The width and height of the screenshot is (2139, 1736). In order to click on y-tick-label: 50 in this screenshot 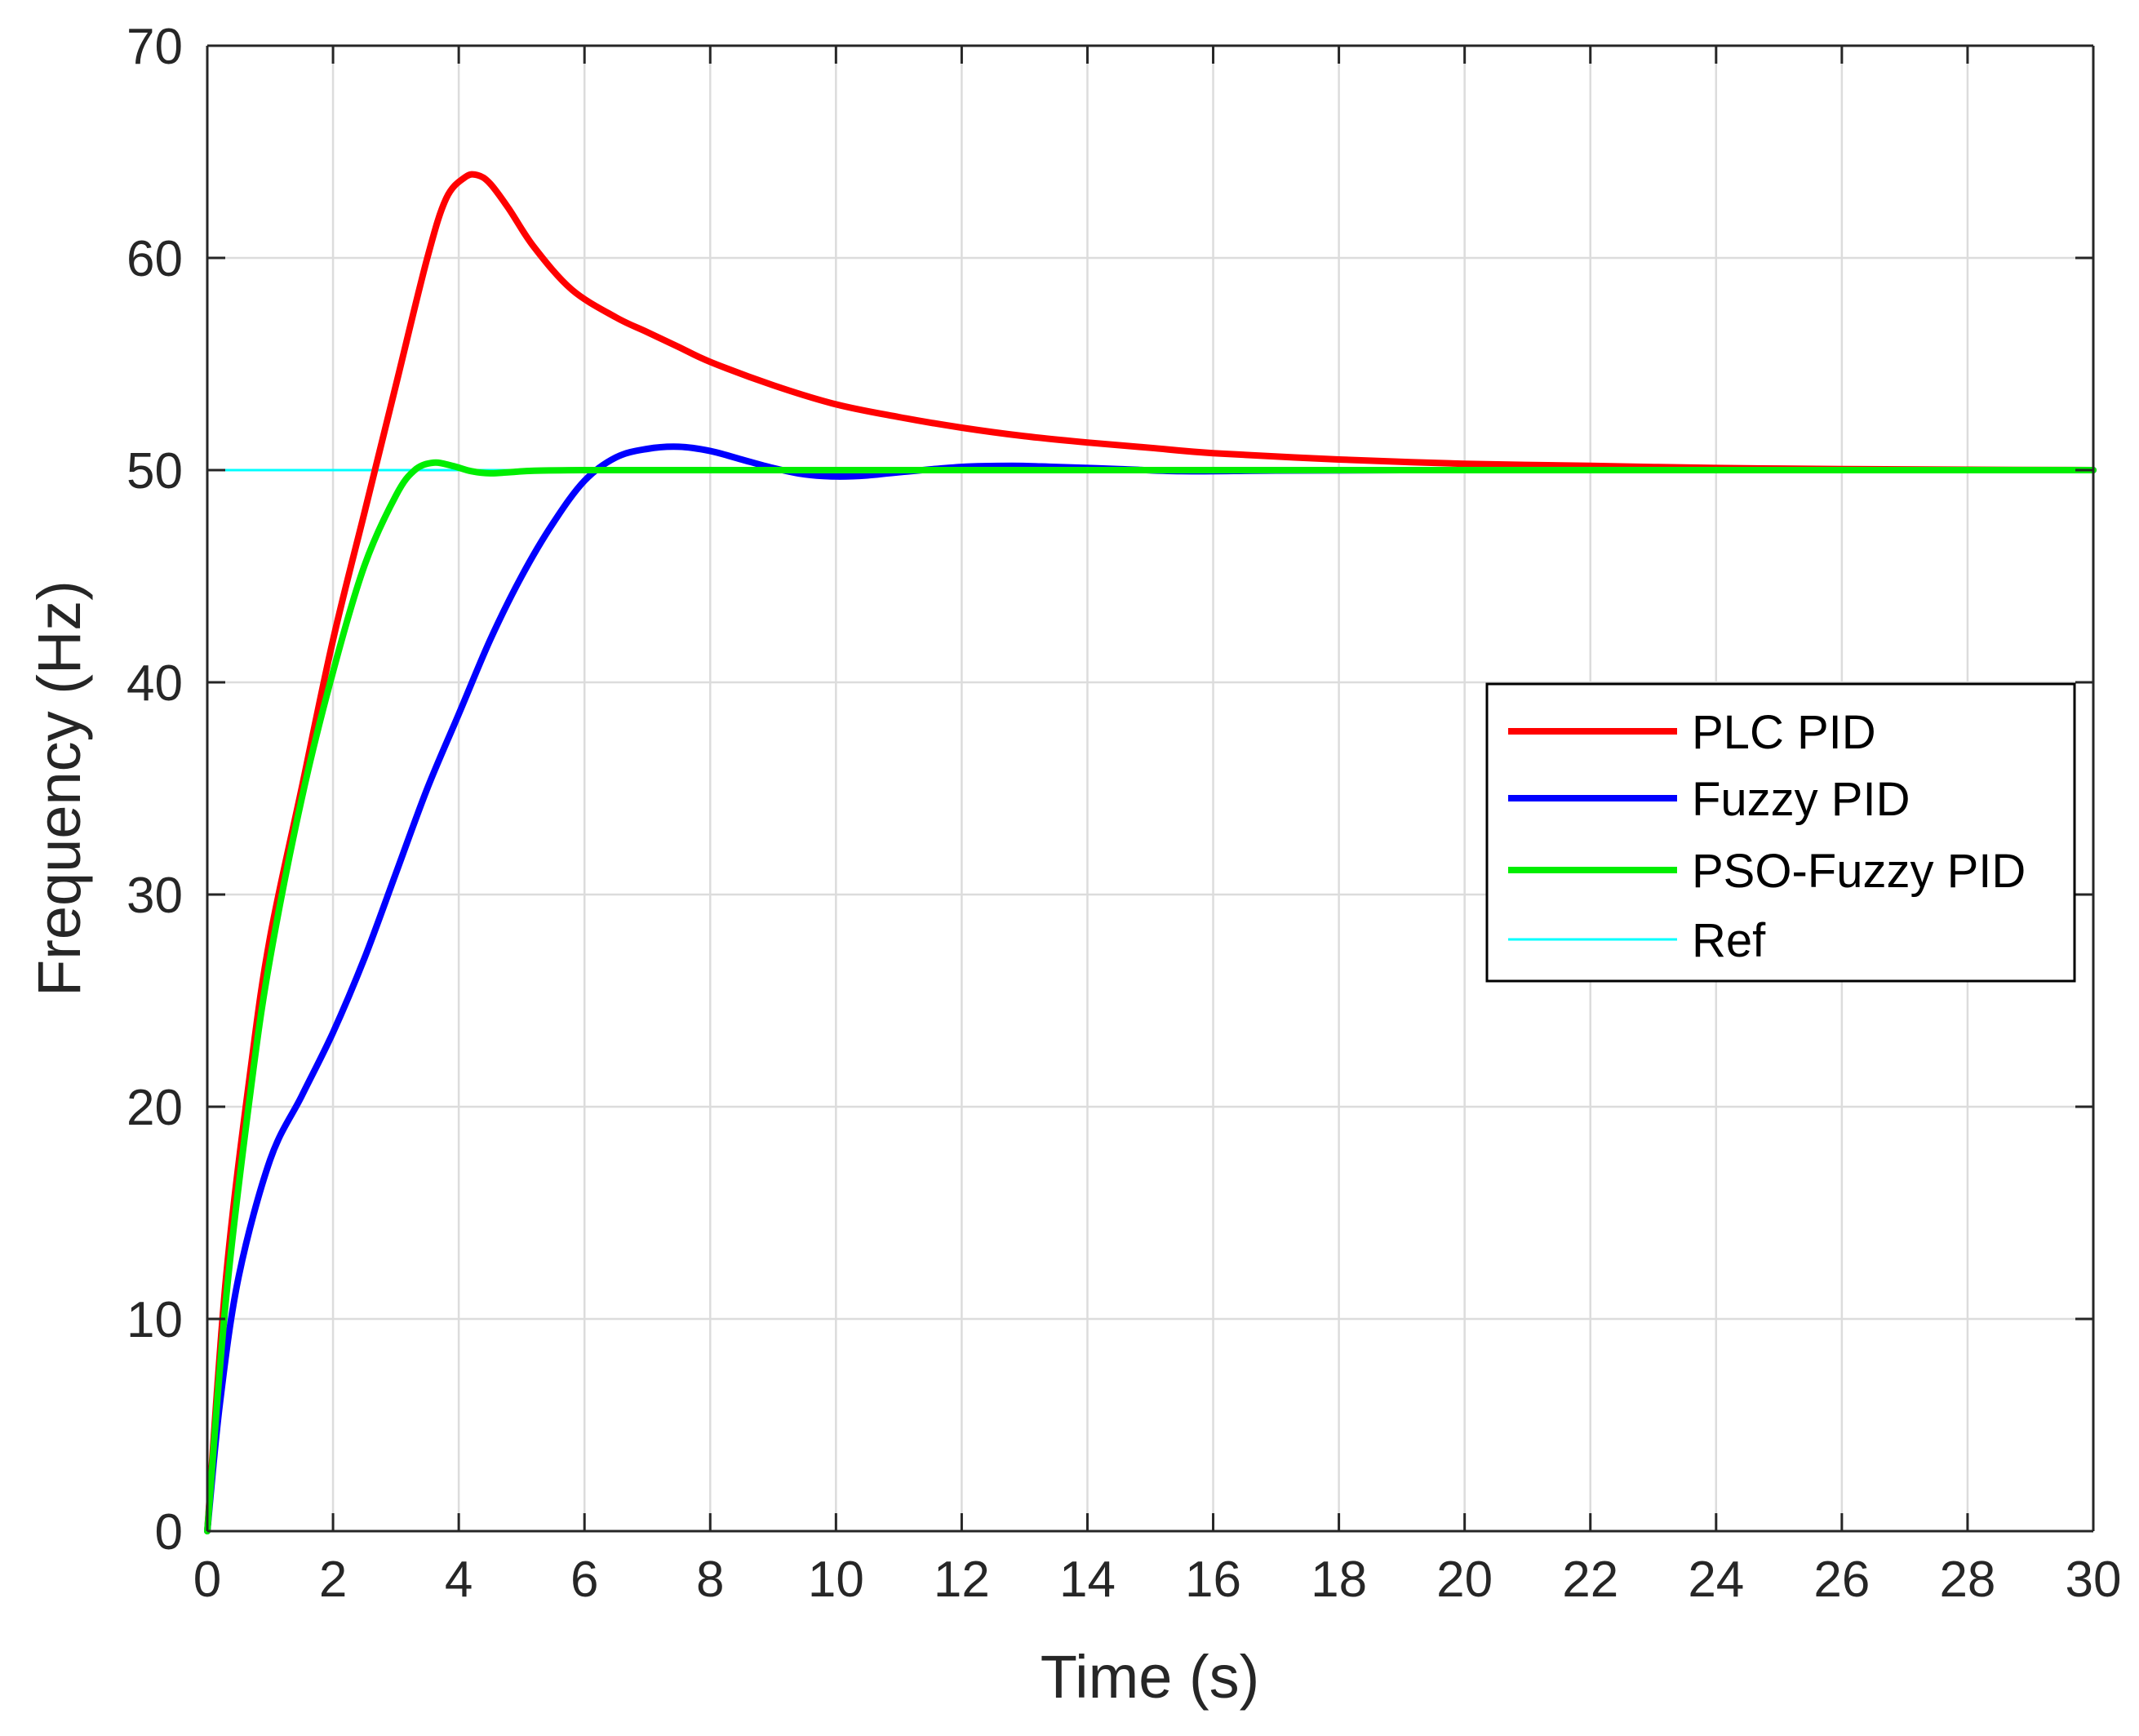, I will do `click(154, 471)`.